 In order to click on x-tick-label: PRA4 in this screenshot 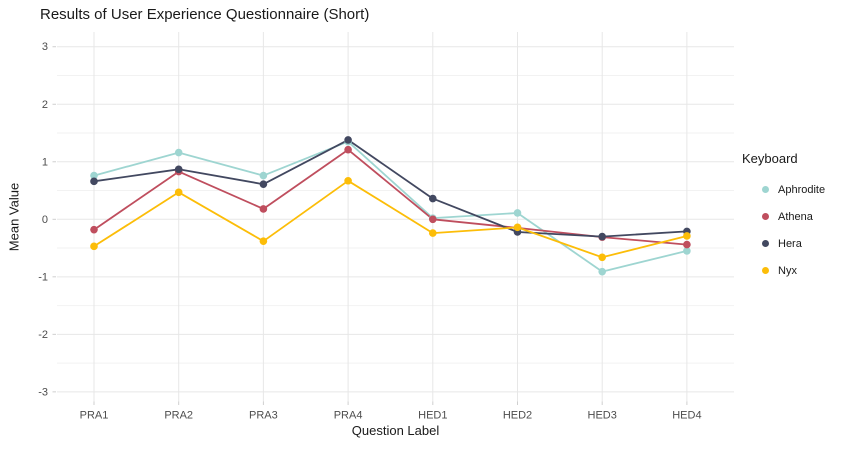, I will do `click(348, 416)`.